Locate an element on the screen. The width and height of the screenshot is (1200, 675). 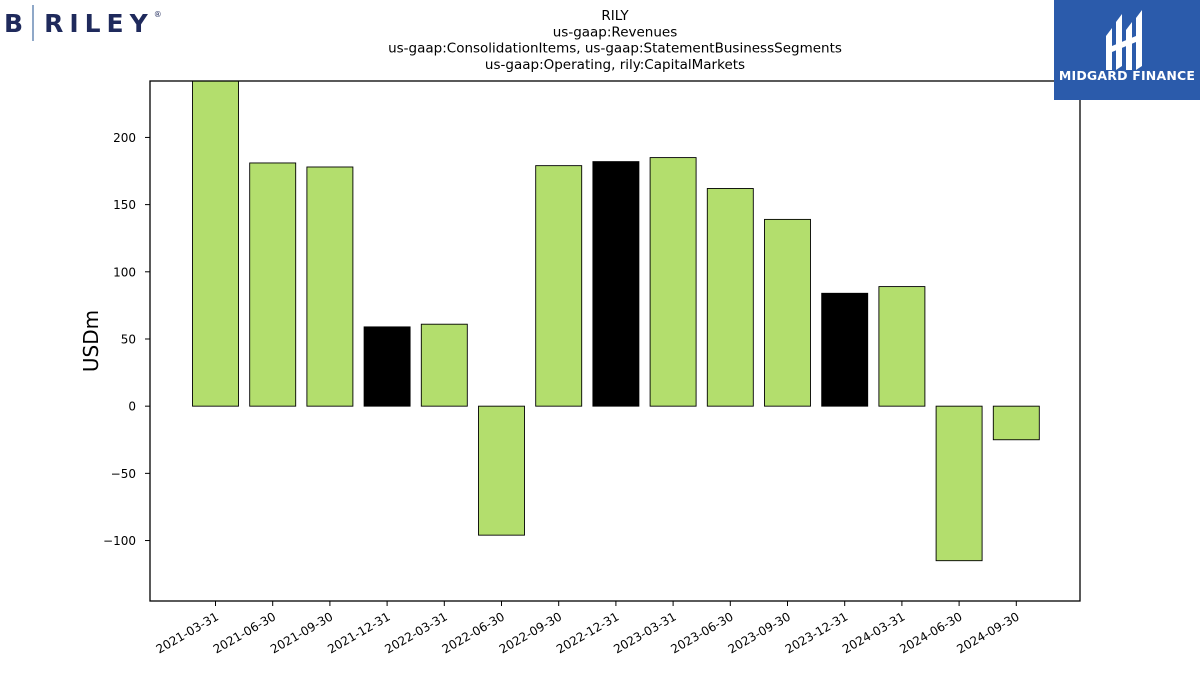
y-axis-label: USDm is located at coordinates (91, 341).